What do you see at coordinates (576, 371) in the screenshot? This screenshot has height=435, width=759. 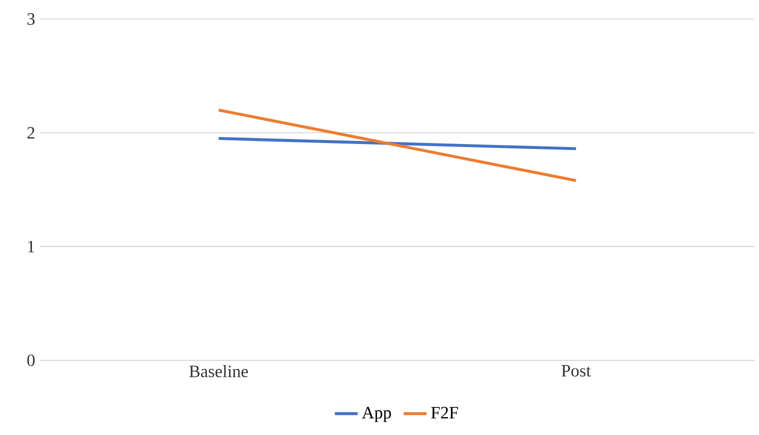 I see `x-tick-label: Post` at bounding box center [576, 371].